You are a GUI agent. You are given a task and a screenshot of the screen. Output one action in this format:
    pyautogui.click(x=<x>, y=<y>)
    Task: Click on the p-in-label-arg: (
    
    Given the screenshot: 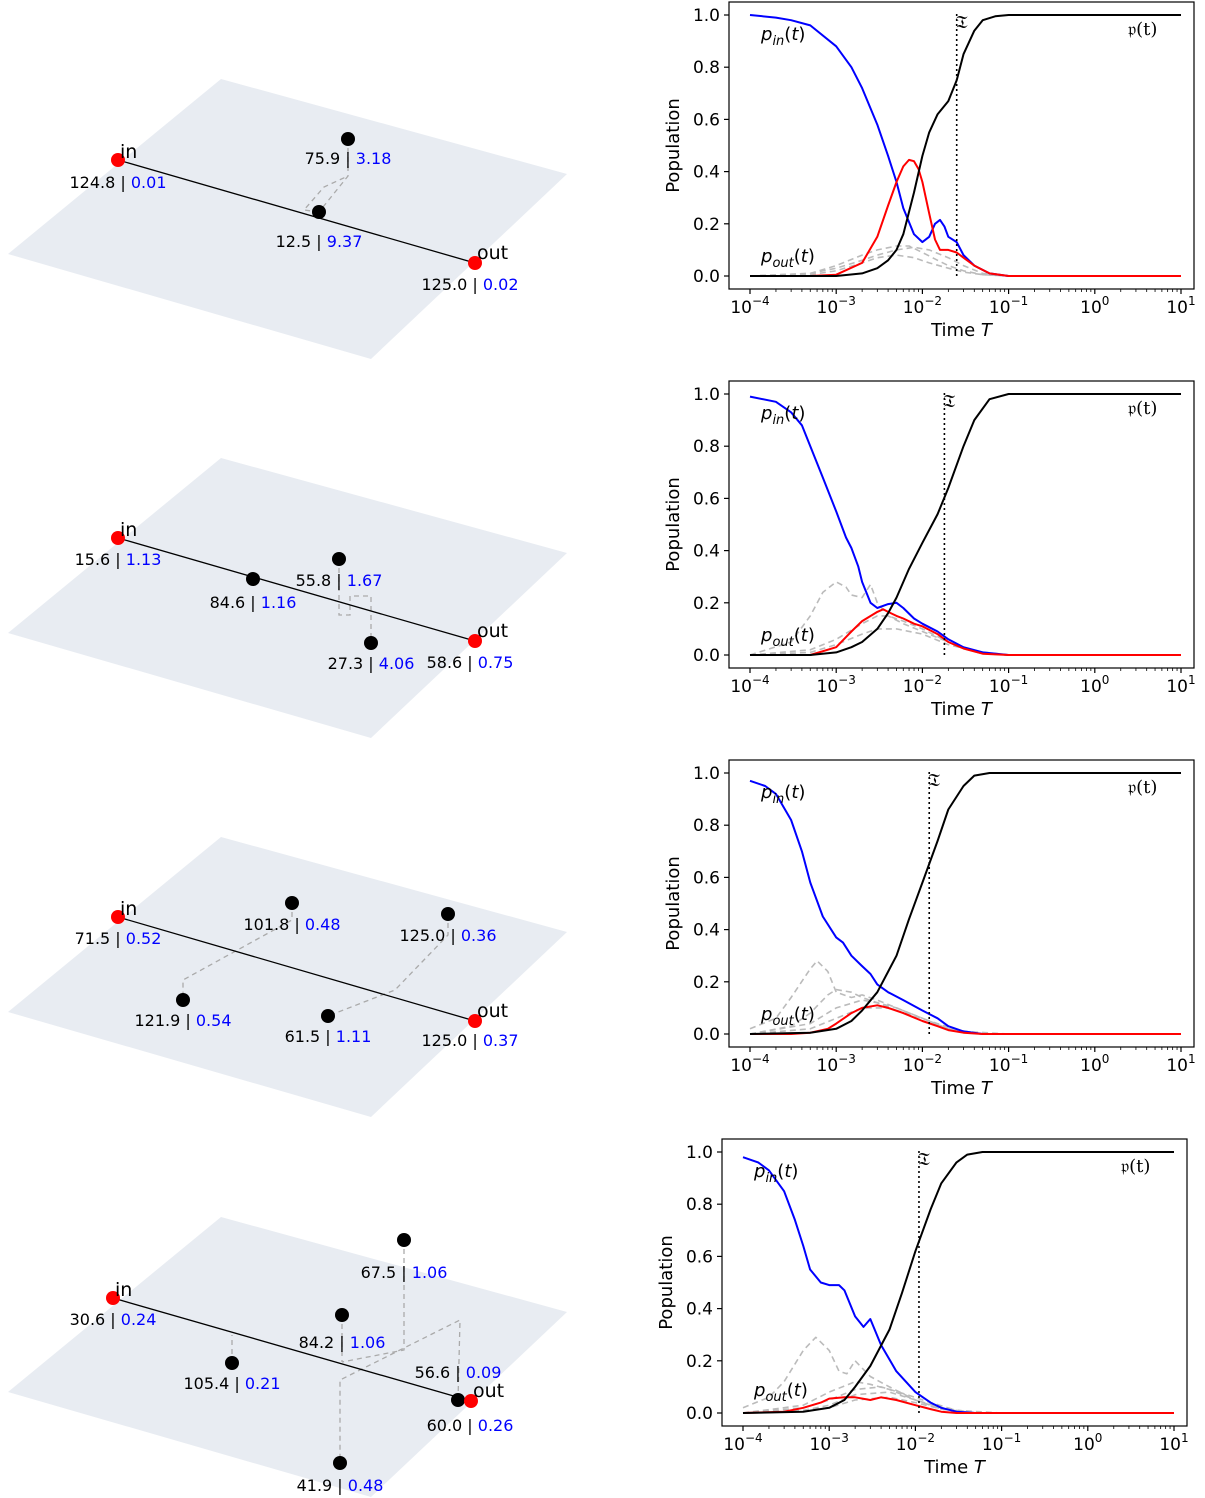 What is the action you would take?
    pyautogui.click(x=787, y=34)
    